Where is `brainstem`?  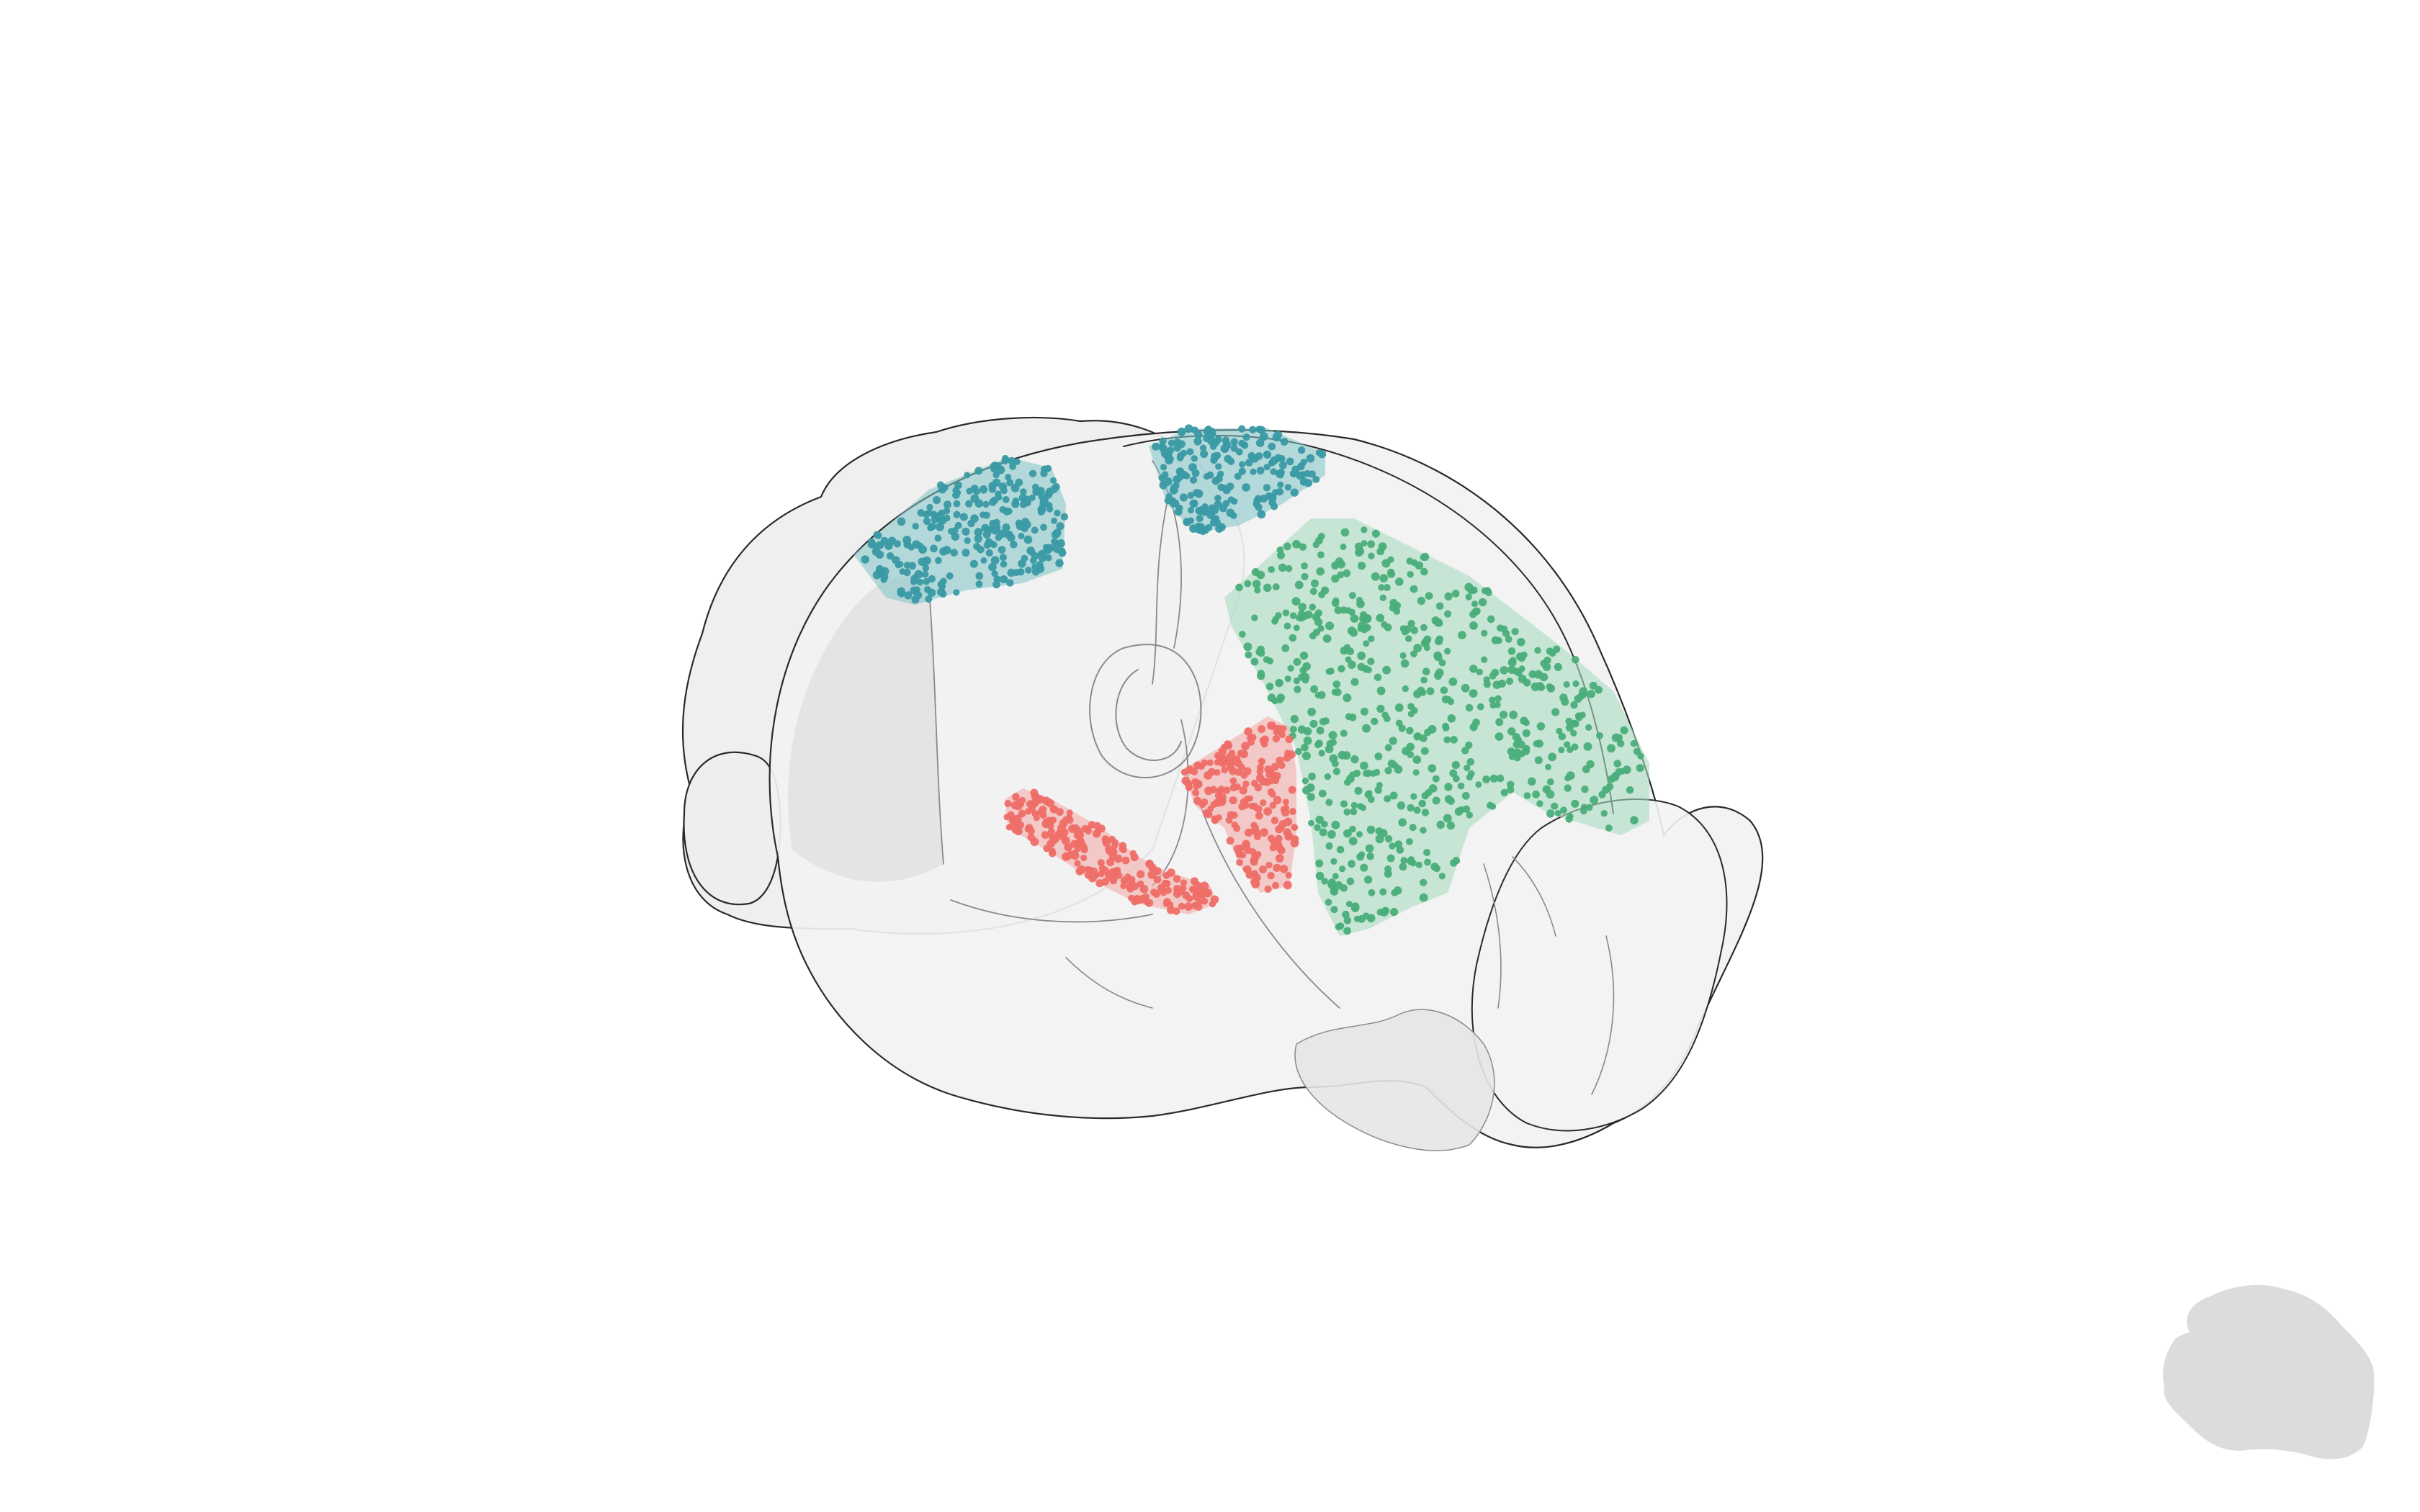
brainstem is located at coordinates (1394, 1080).